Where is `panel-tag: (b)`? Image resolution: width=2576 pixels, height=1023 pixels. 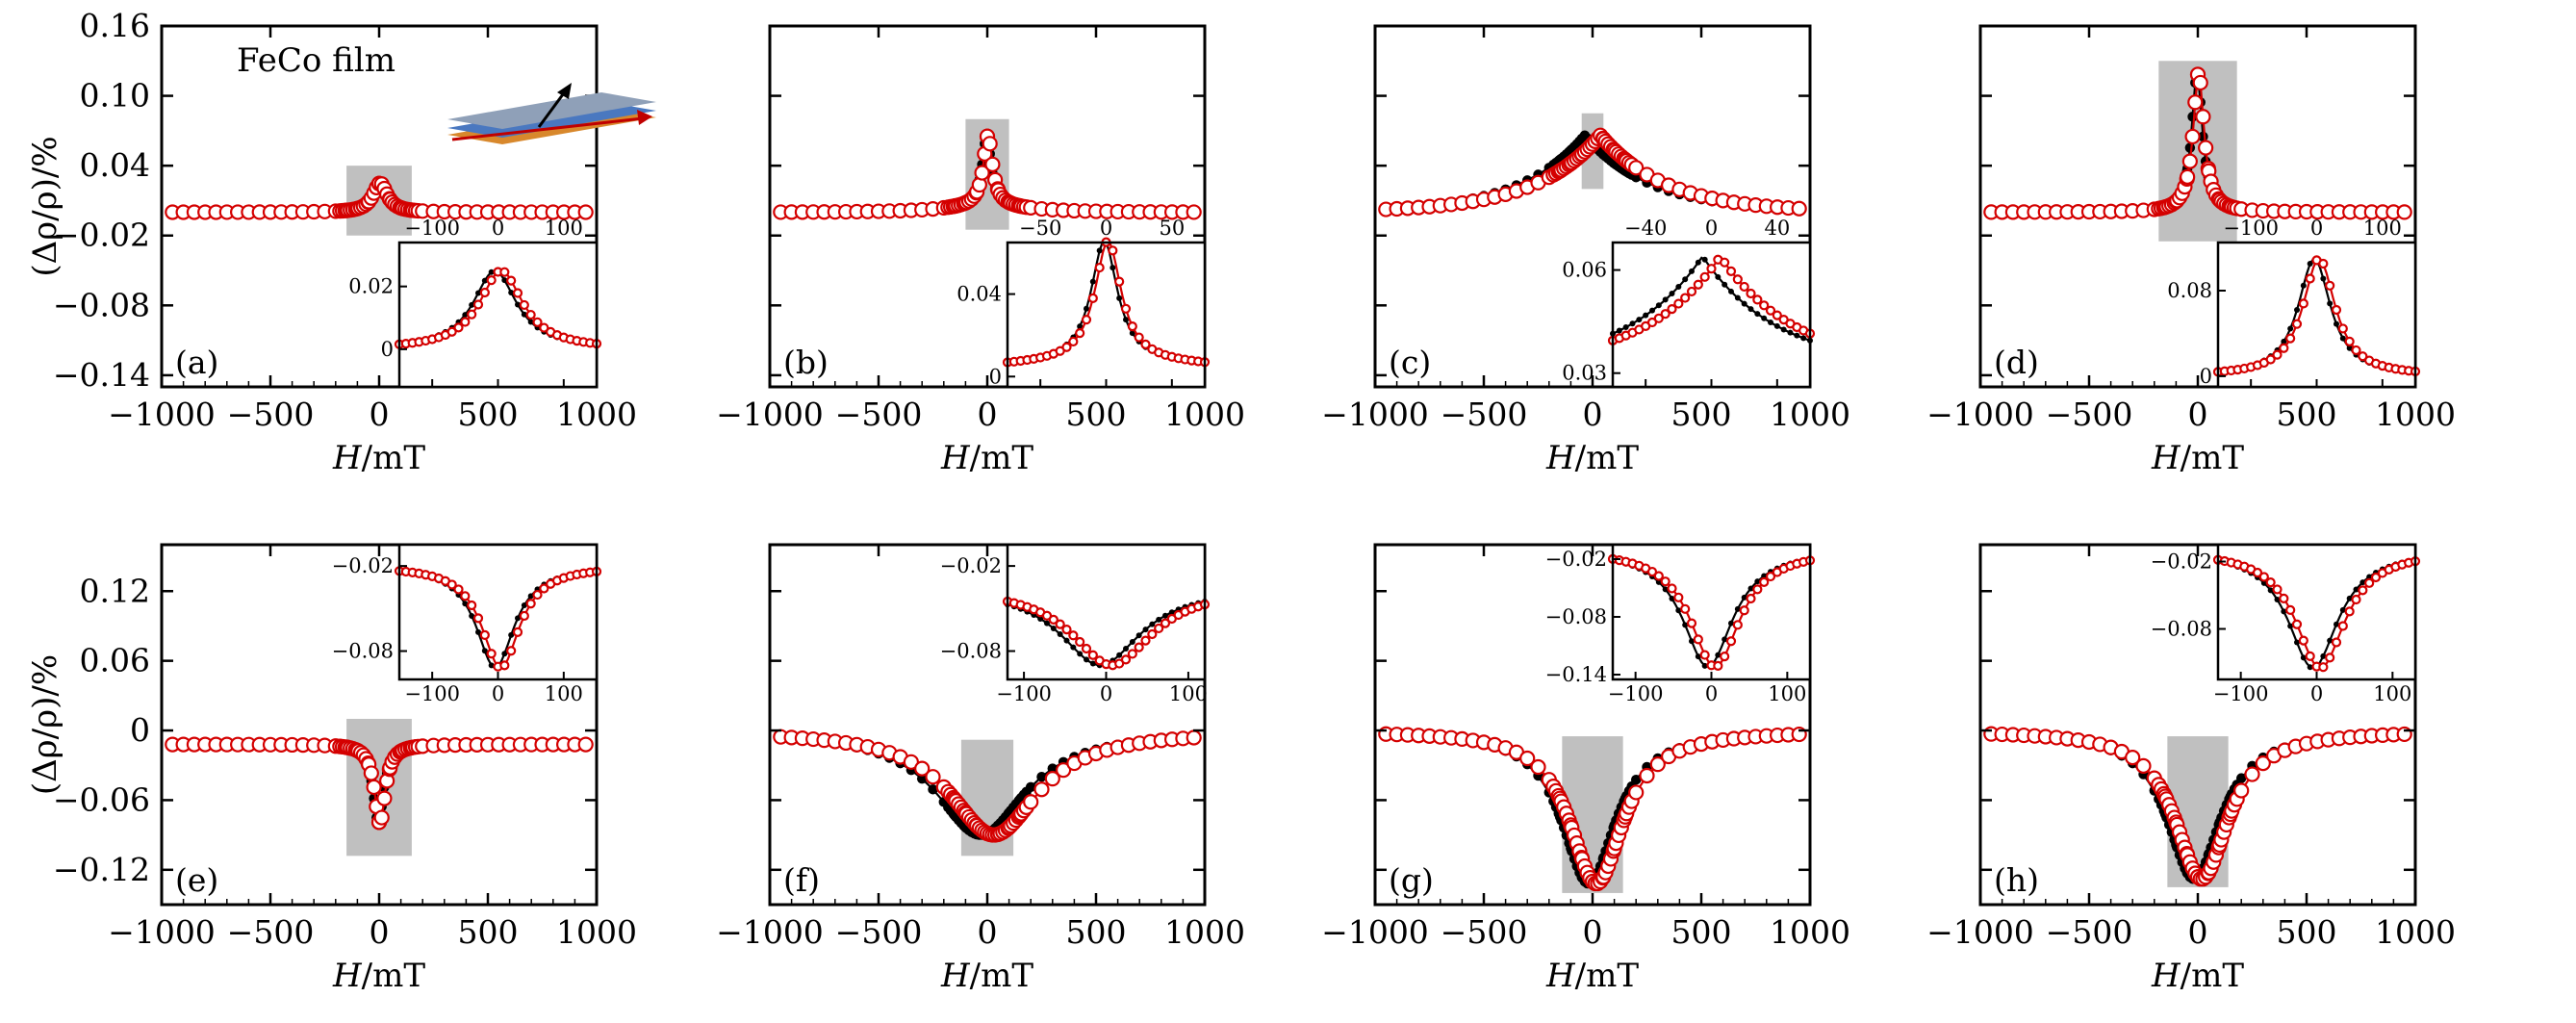 panel-tag: (b) is located at coordinates (806, 362).